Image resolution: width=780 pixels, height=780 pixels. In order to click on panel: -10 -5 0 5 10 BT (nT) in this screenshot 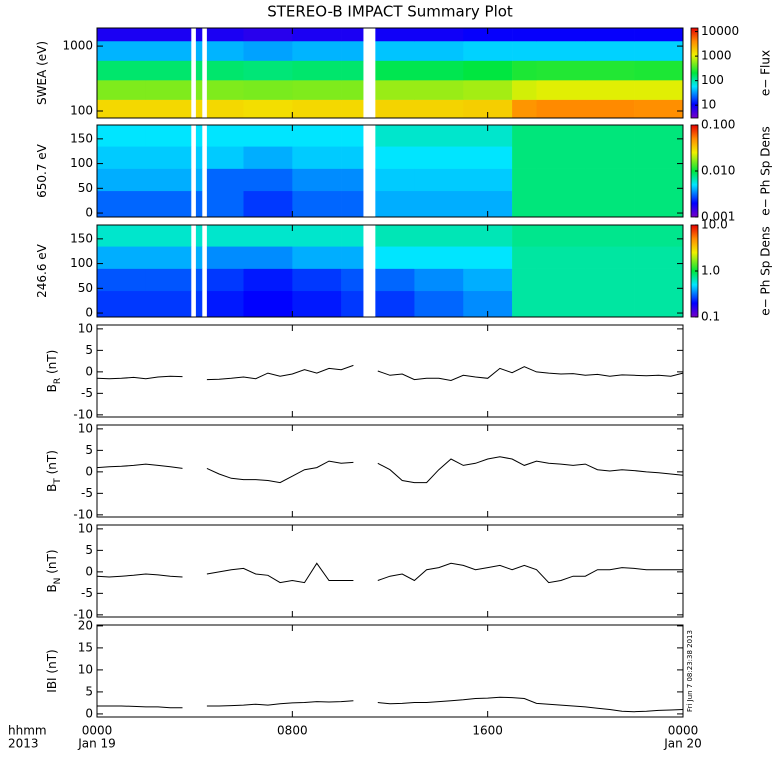, I will do `click(364, 471)`.